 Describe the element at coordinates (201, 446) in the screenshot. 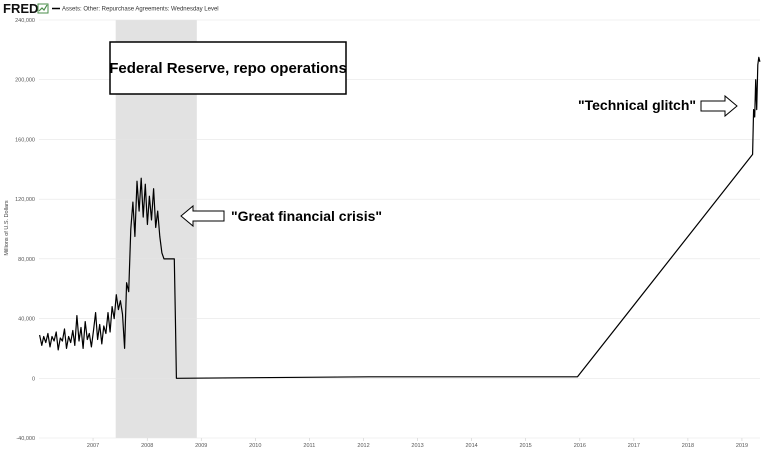

I see `x-tick-label: 2009` at that location.